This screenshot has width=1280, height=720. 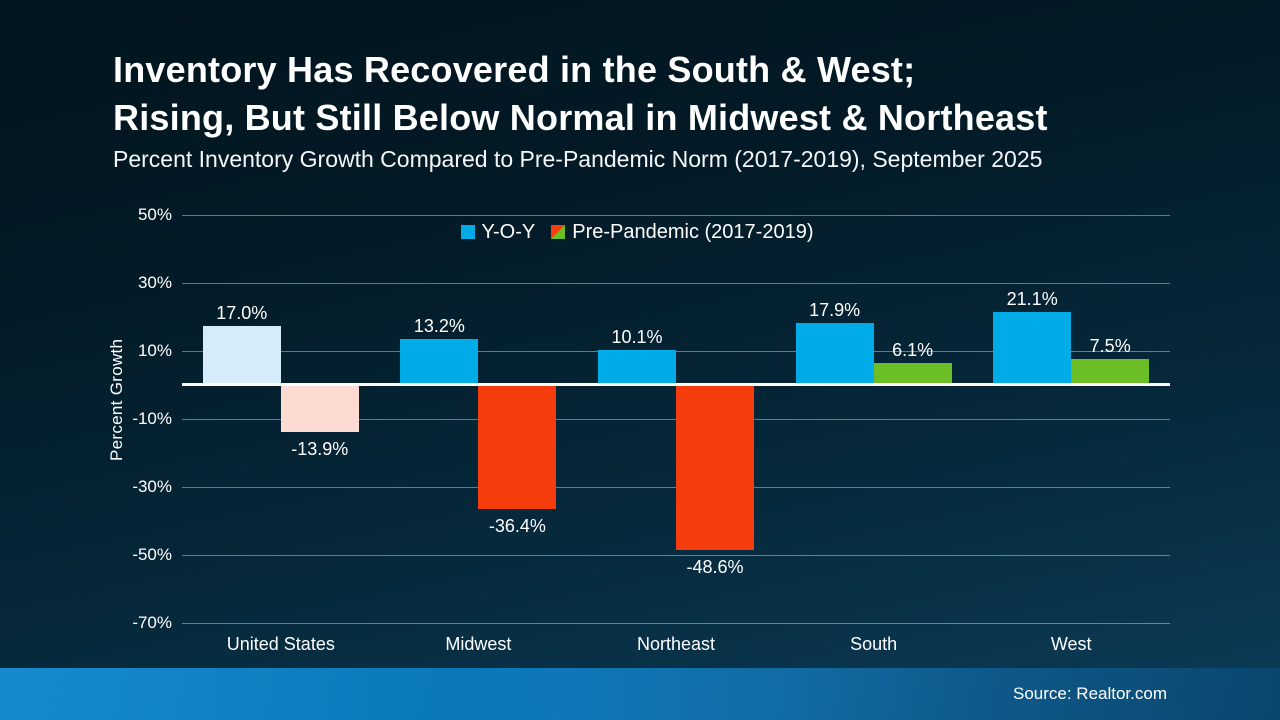 I want to click on x-axis-label-midwest: Midwest, so click(x=478, y=644).